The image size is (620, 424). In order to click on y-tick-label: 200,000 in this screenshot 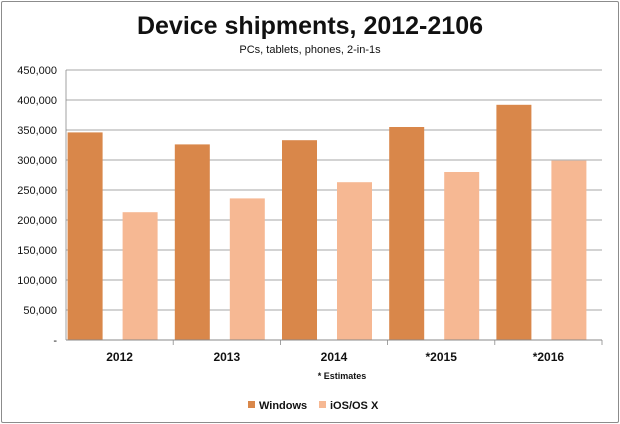, I will do `click(37, 221)`.